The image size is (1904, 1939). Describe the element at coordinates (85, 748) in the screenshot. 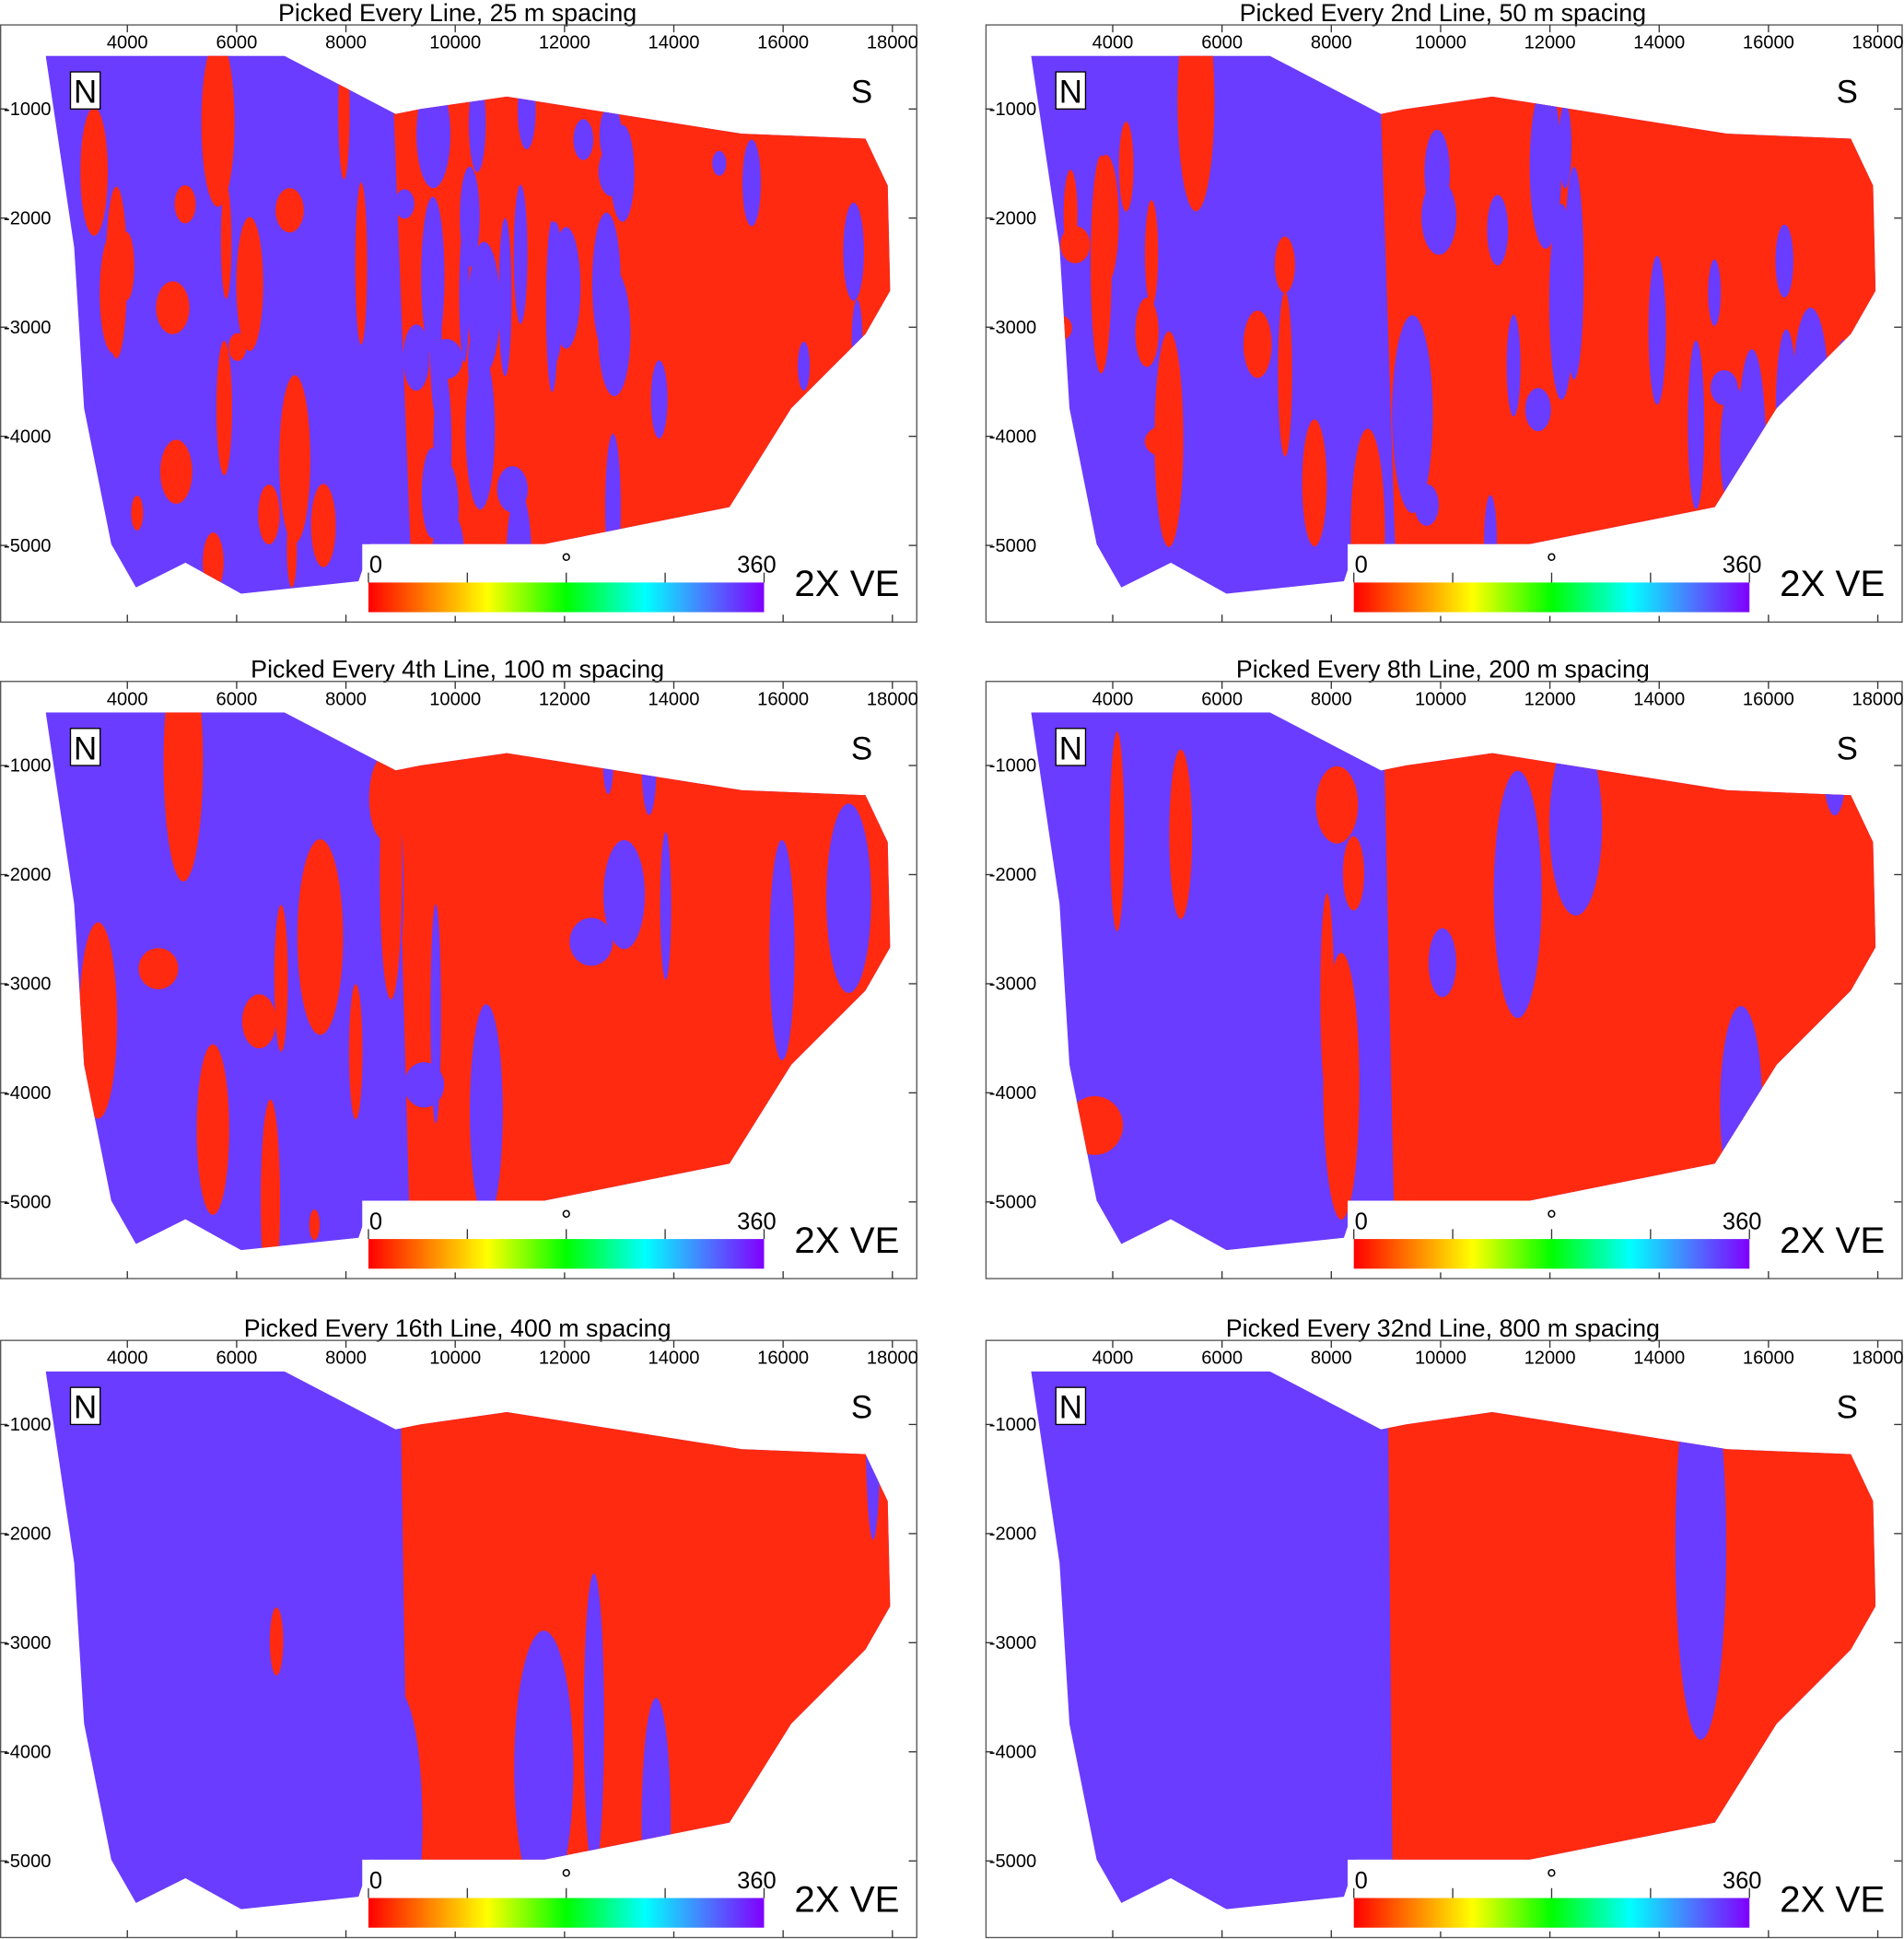

I see `north-label: N` at that location.